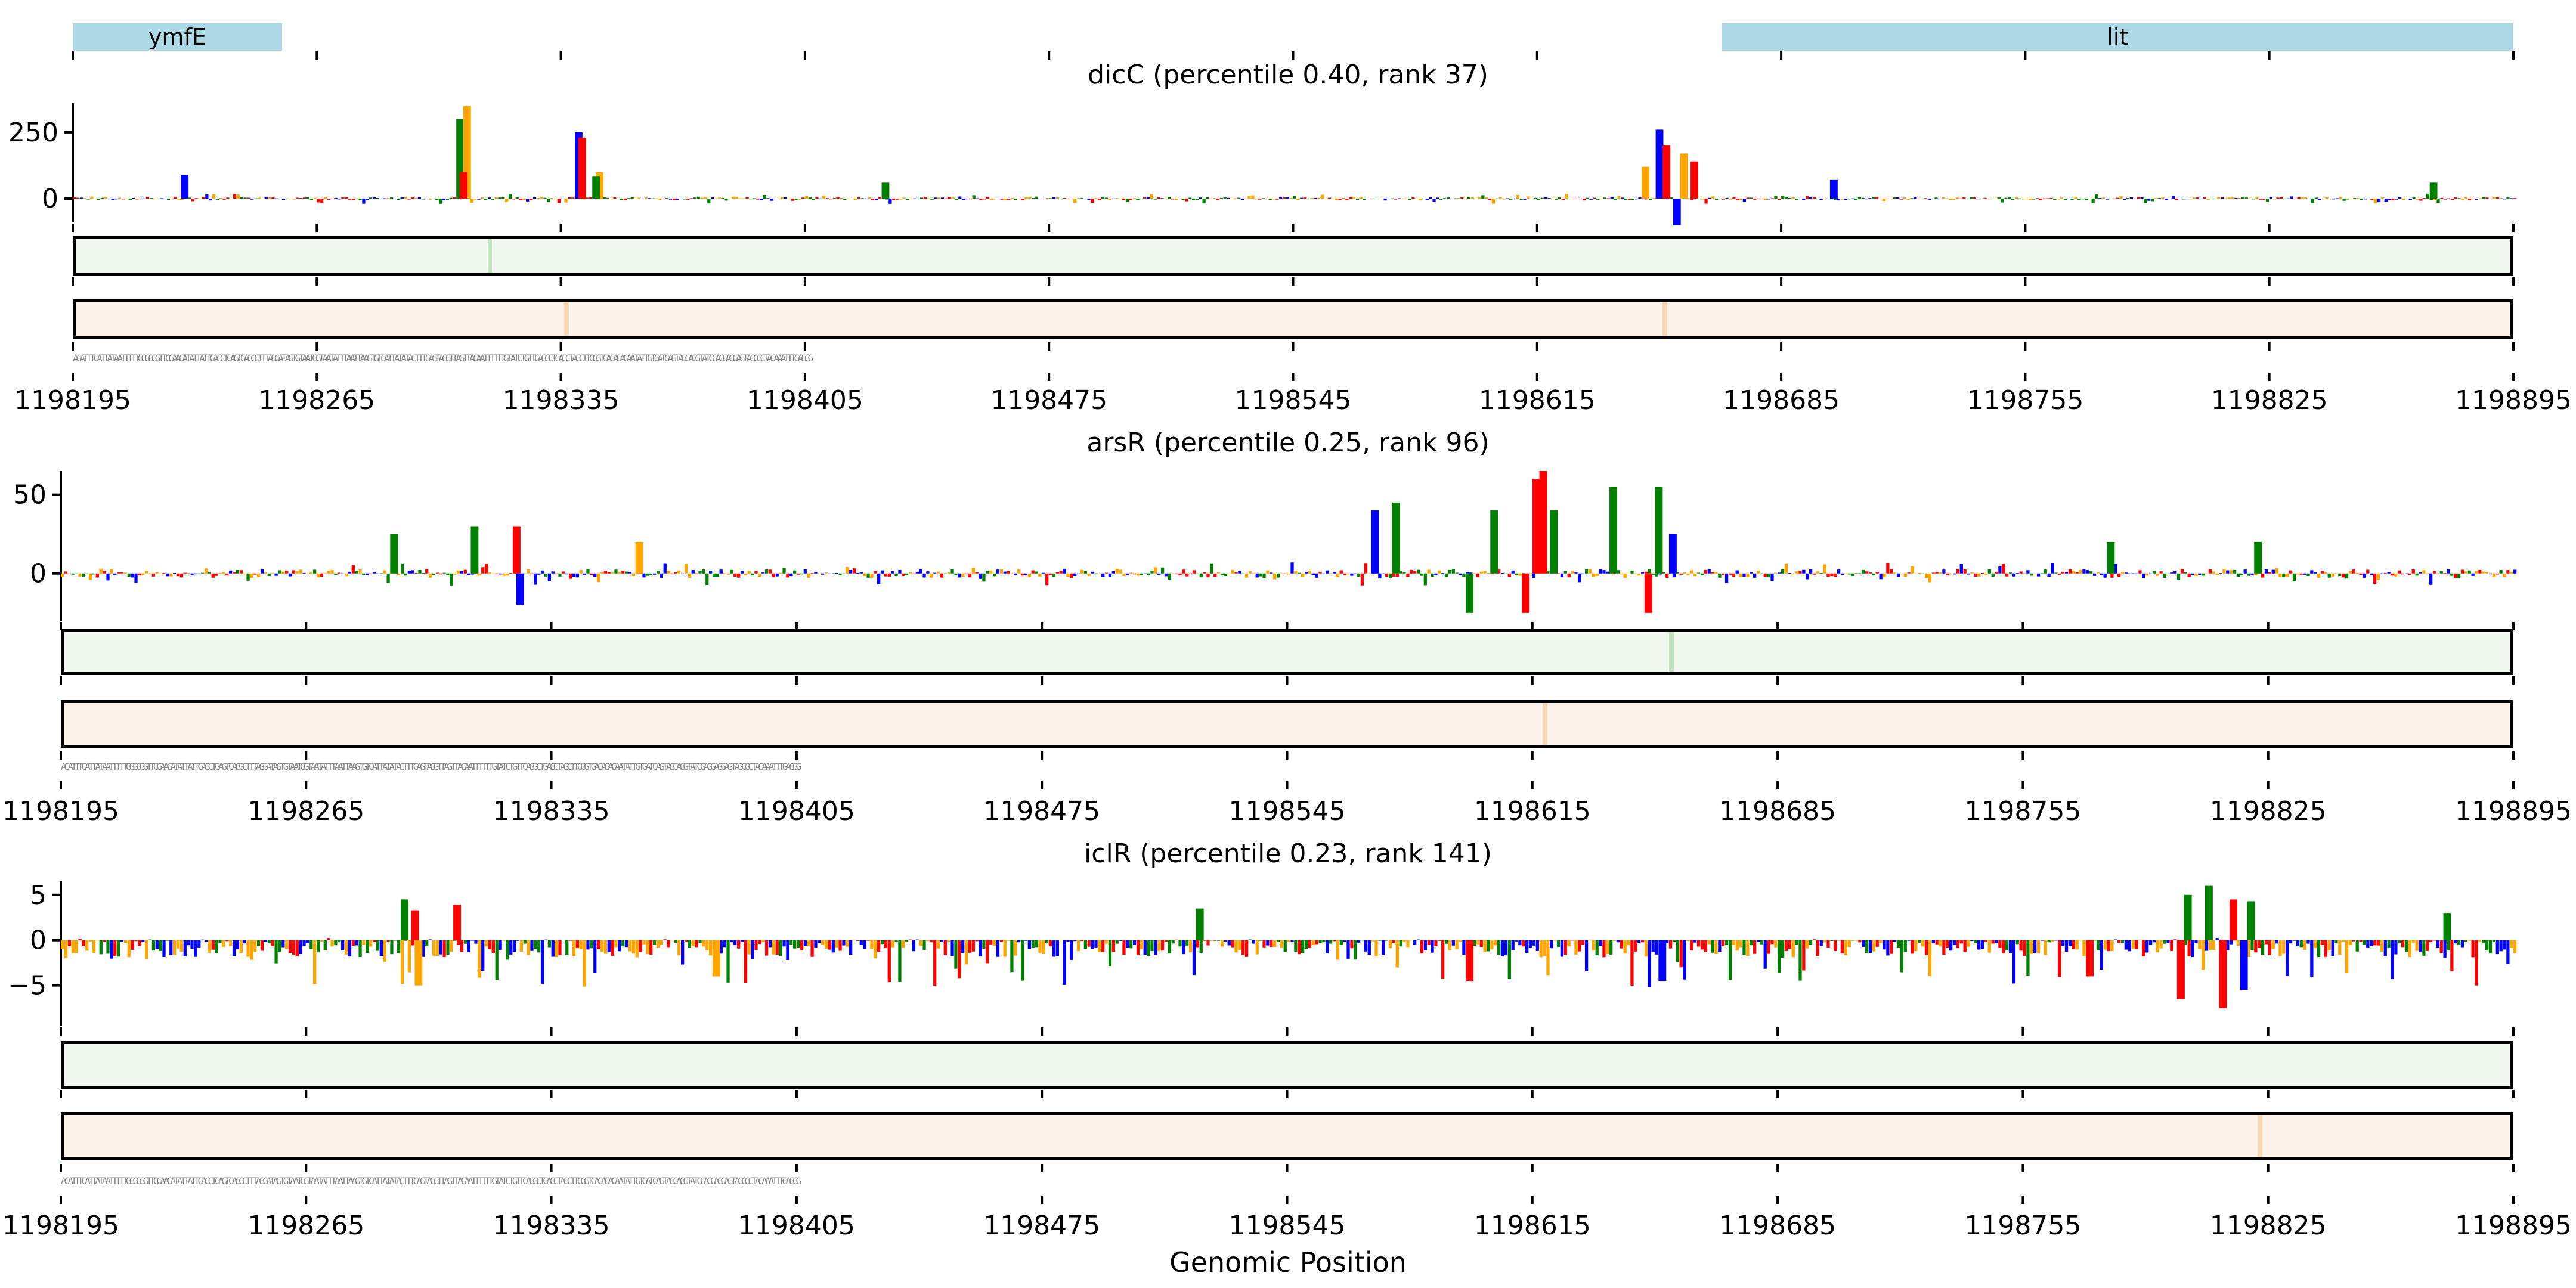  Describe the element at coordinates (551, 811) in the screenshot. I see `x-tick-label: 1198335` at that location.